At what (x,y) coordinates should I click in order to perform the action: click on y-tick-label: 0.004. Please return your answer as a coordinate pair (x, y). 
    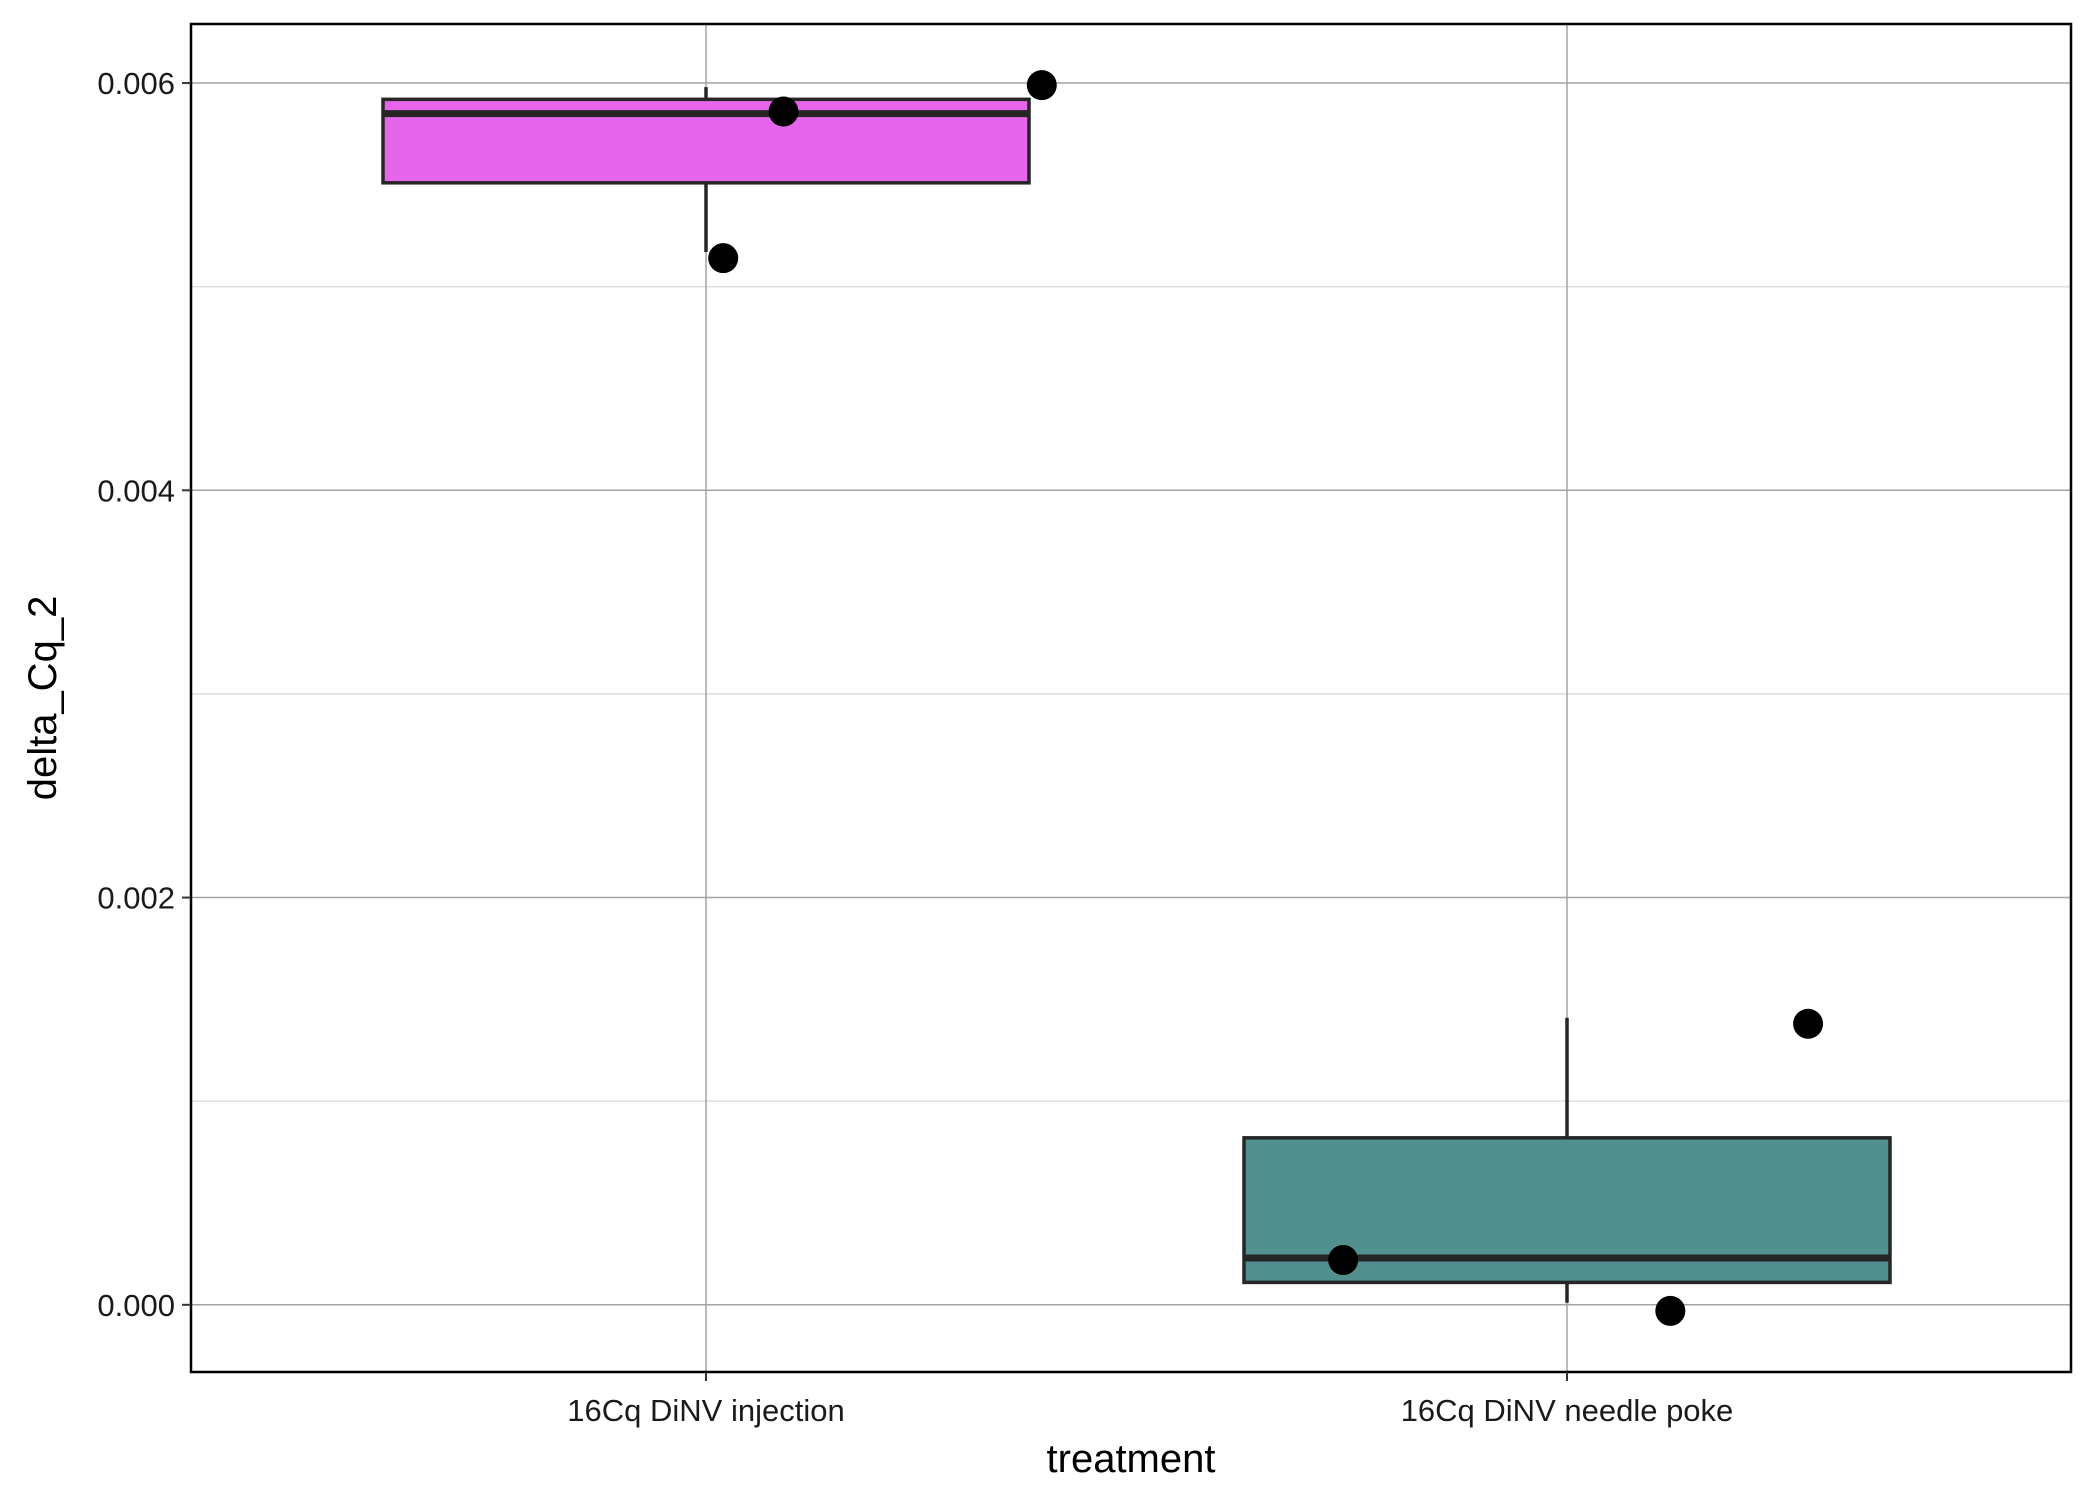
    Looking at the image, I should click on (136, 490).